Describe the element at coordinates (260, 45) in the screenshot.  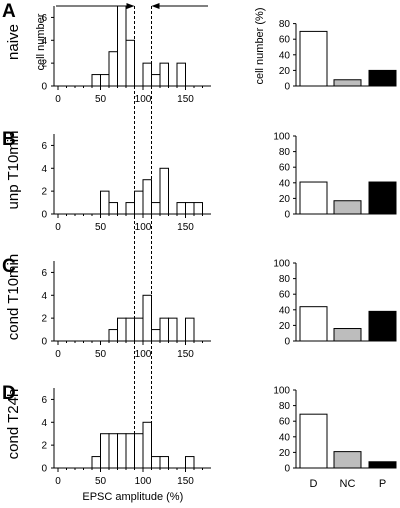
I see `pct-y-label: cell number (%)` at that location.